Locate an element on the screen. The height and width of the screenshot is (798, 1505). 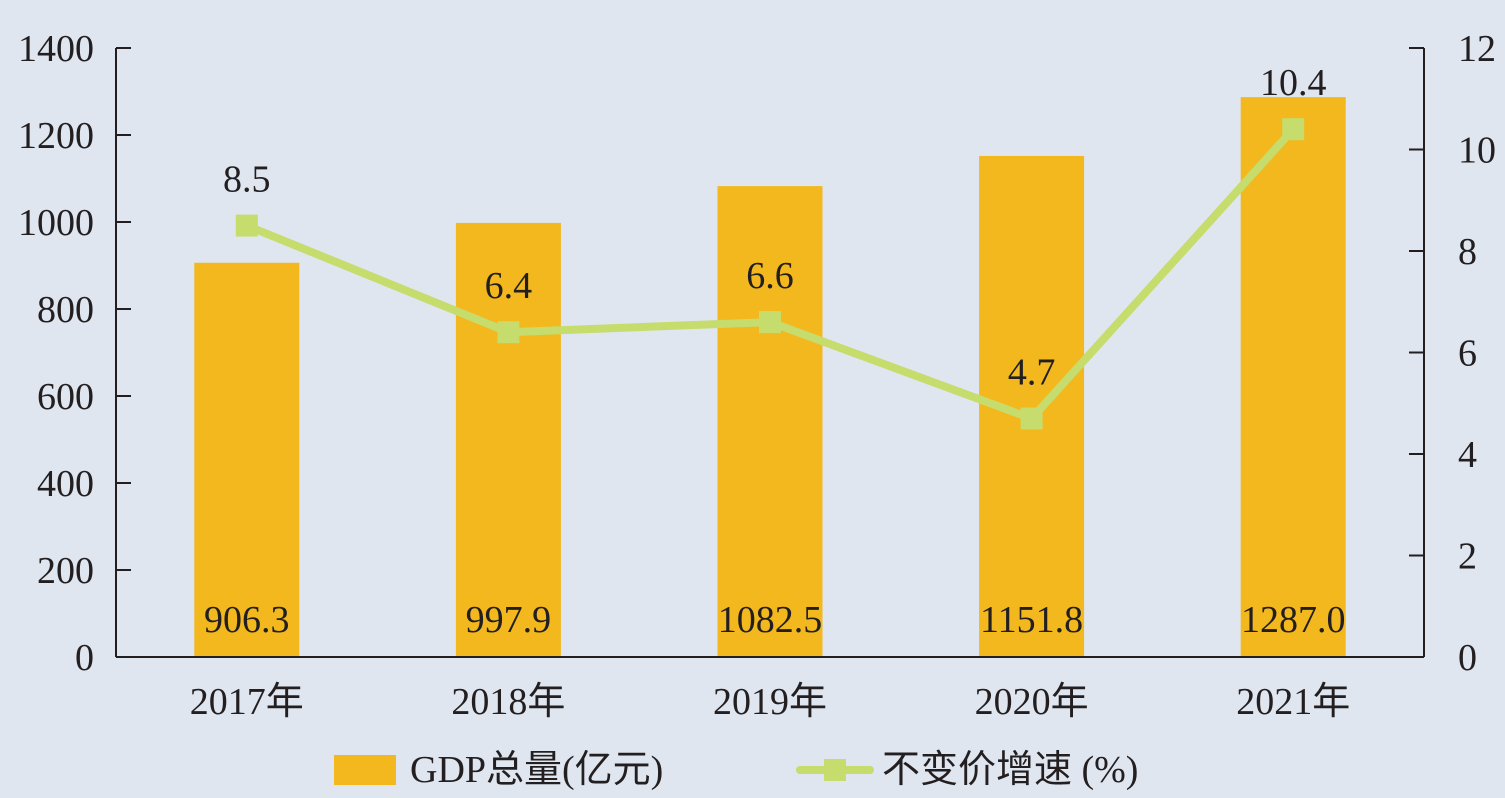
y-left-tick-label-0: 0 is located at coordinates (84, 658).